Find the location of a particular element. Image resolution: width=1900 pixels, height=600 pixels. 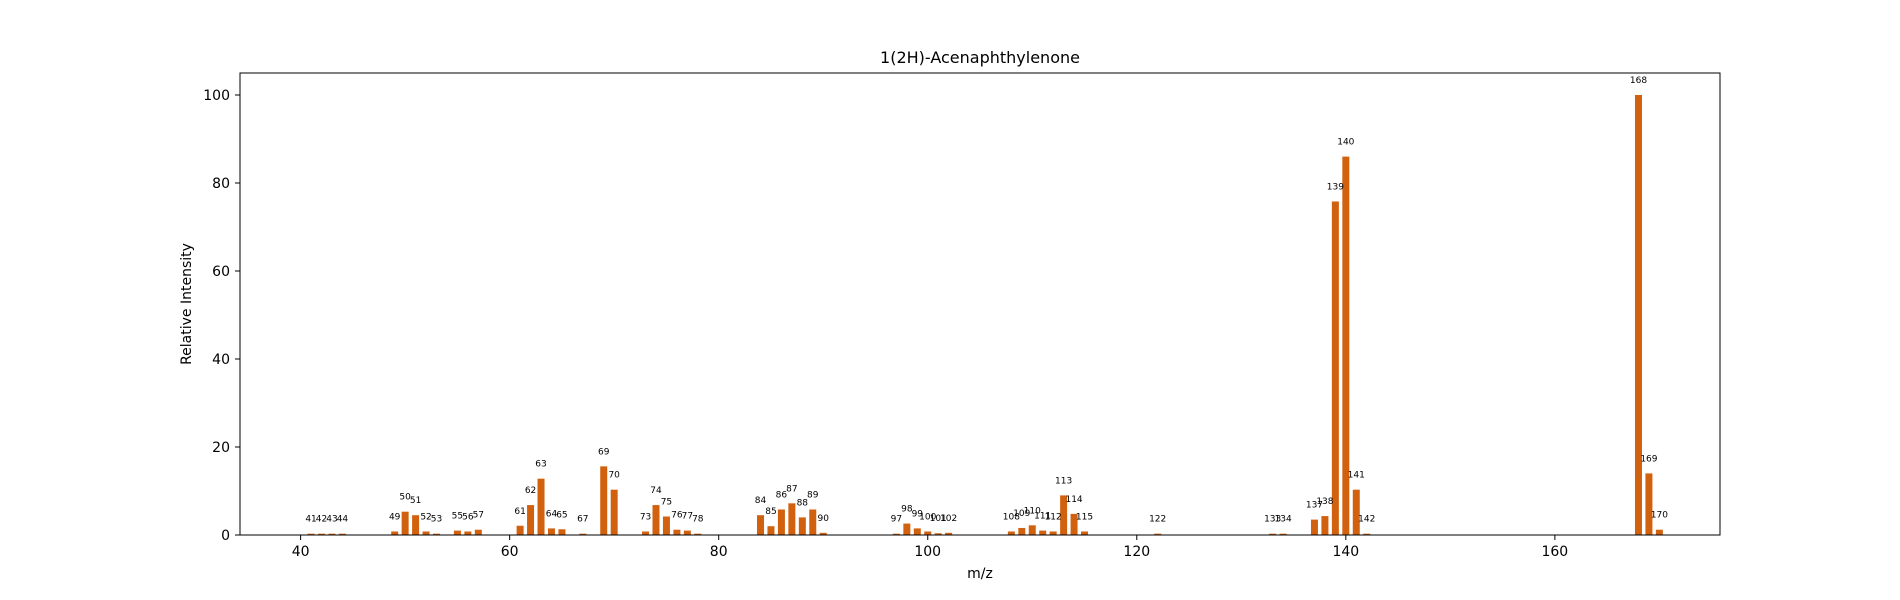

bar-label-mz-133: 133 is located at coordinates (1272, 520).